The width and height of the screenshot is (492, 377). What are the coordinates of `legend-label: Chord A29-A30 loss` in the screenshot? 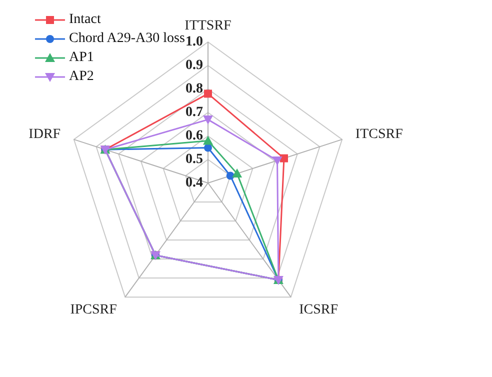 It's located at (127, 38).